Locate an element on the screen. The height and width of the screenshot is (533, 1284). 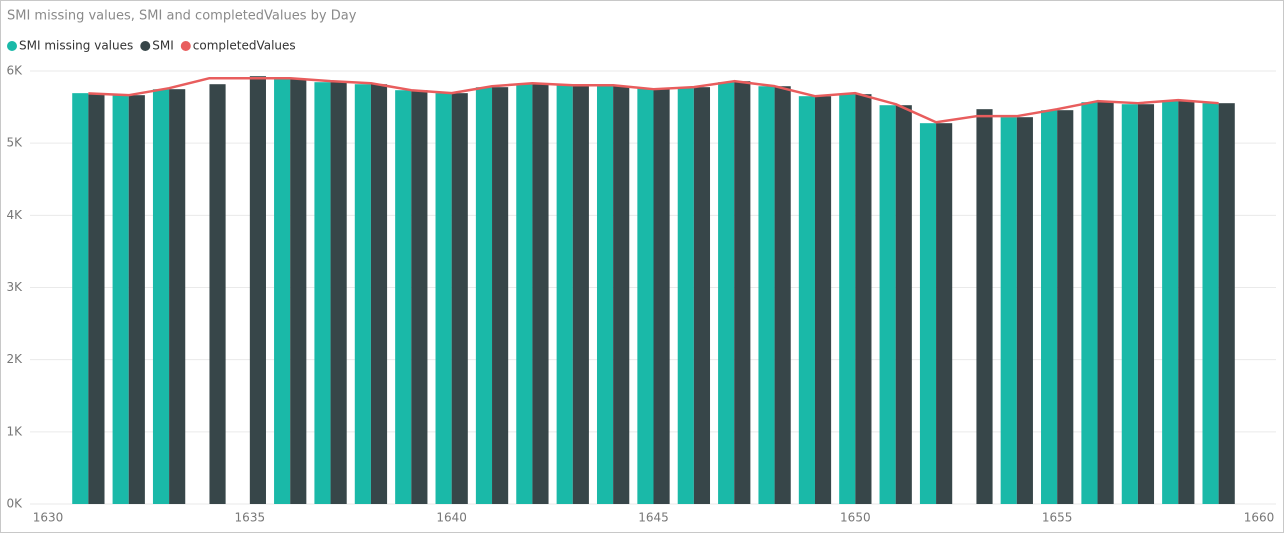
y-tick-label: 5K is located at coordinates (14, 143).